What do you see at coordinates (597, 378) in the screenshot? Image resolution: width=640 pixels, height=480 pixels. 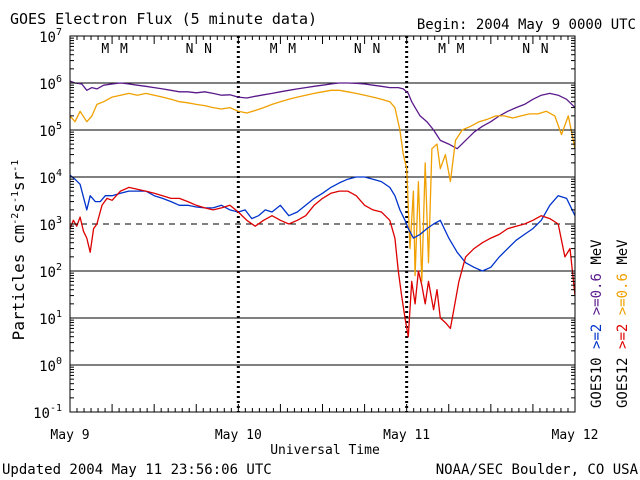 I see `legend-entry: GOES10` at bounding box center [597, 378].